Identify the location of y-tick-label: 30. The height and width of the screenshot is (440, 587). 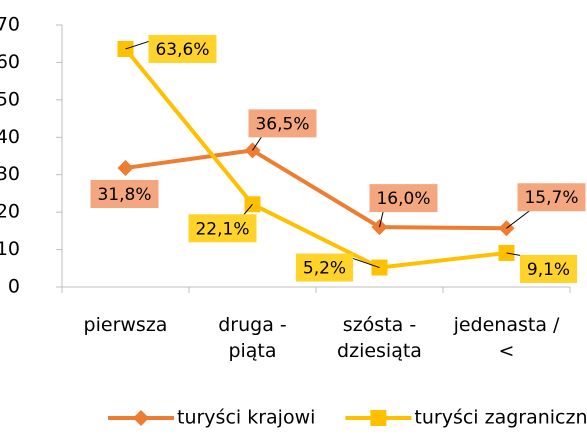
(10, 174).